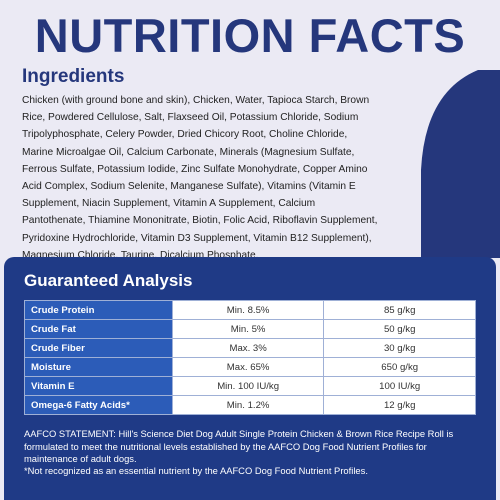 Image resolution: width=500 pixels, height=500 pixels. I want to click on nutrient-name: Omega-6 Fatty Acids*, so click(98, 405).